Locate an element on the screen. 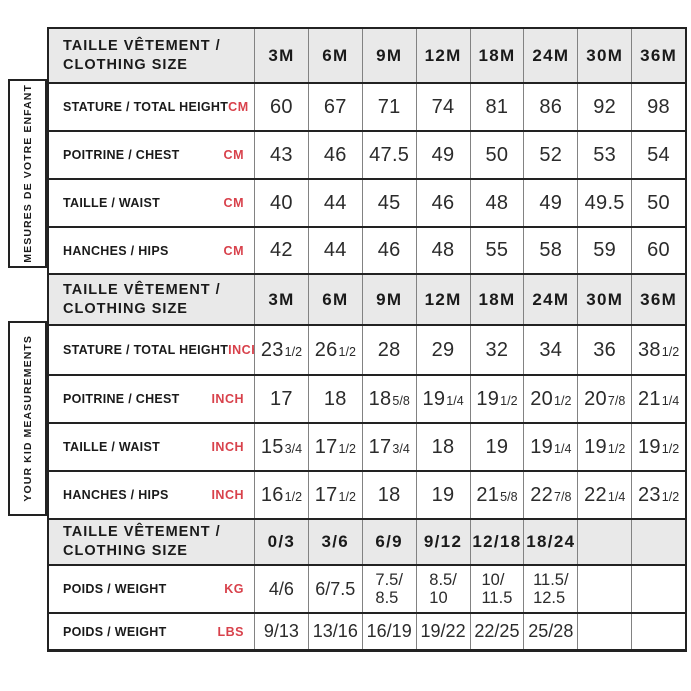 This screenshot has height=691, width=691. row-cm-stature: STATURE / TOTAL HEIGHT CM 60 67 71 74 81 86 92 98 is located at coordinates (367, 106).